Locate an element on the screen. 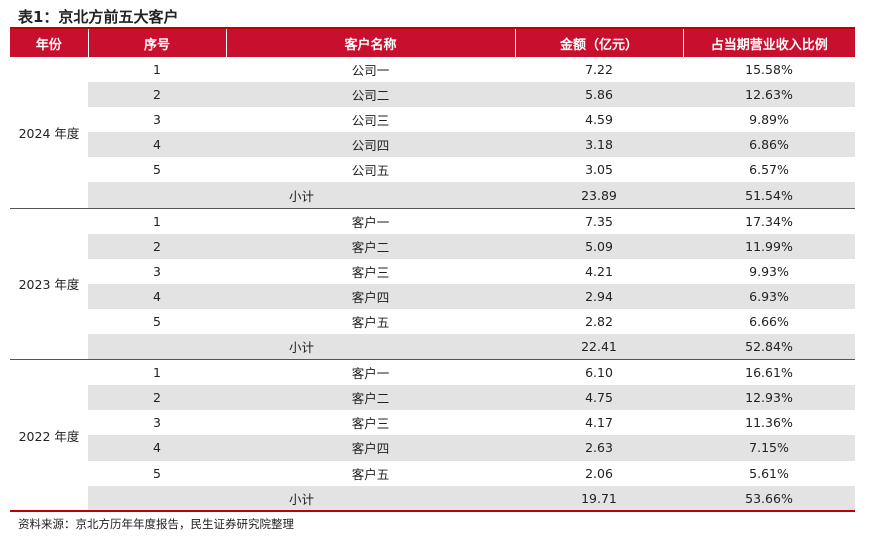 This screenshot has width=872, height=537. table-row: 3 客户三 4.17 11.36% is located at coordinates (432, 422).